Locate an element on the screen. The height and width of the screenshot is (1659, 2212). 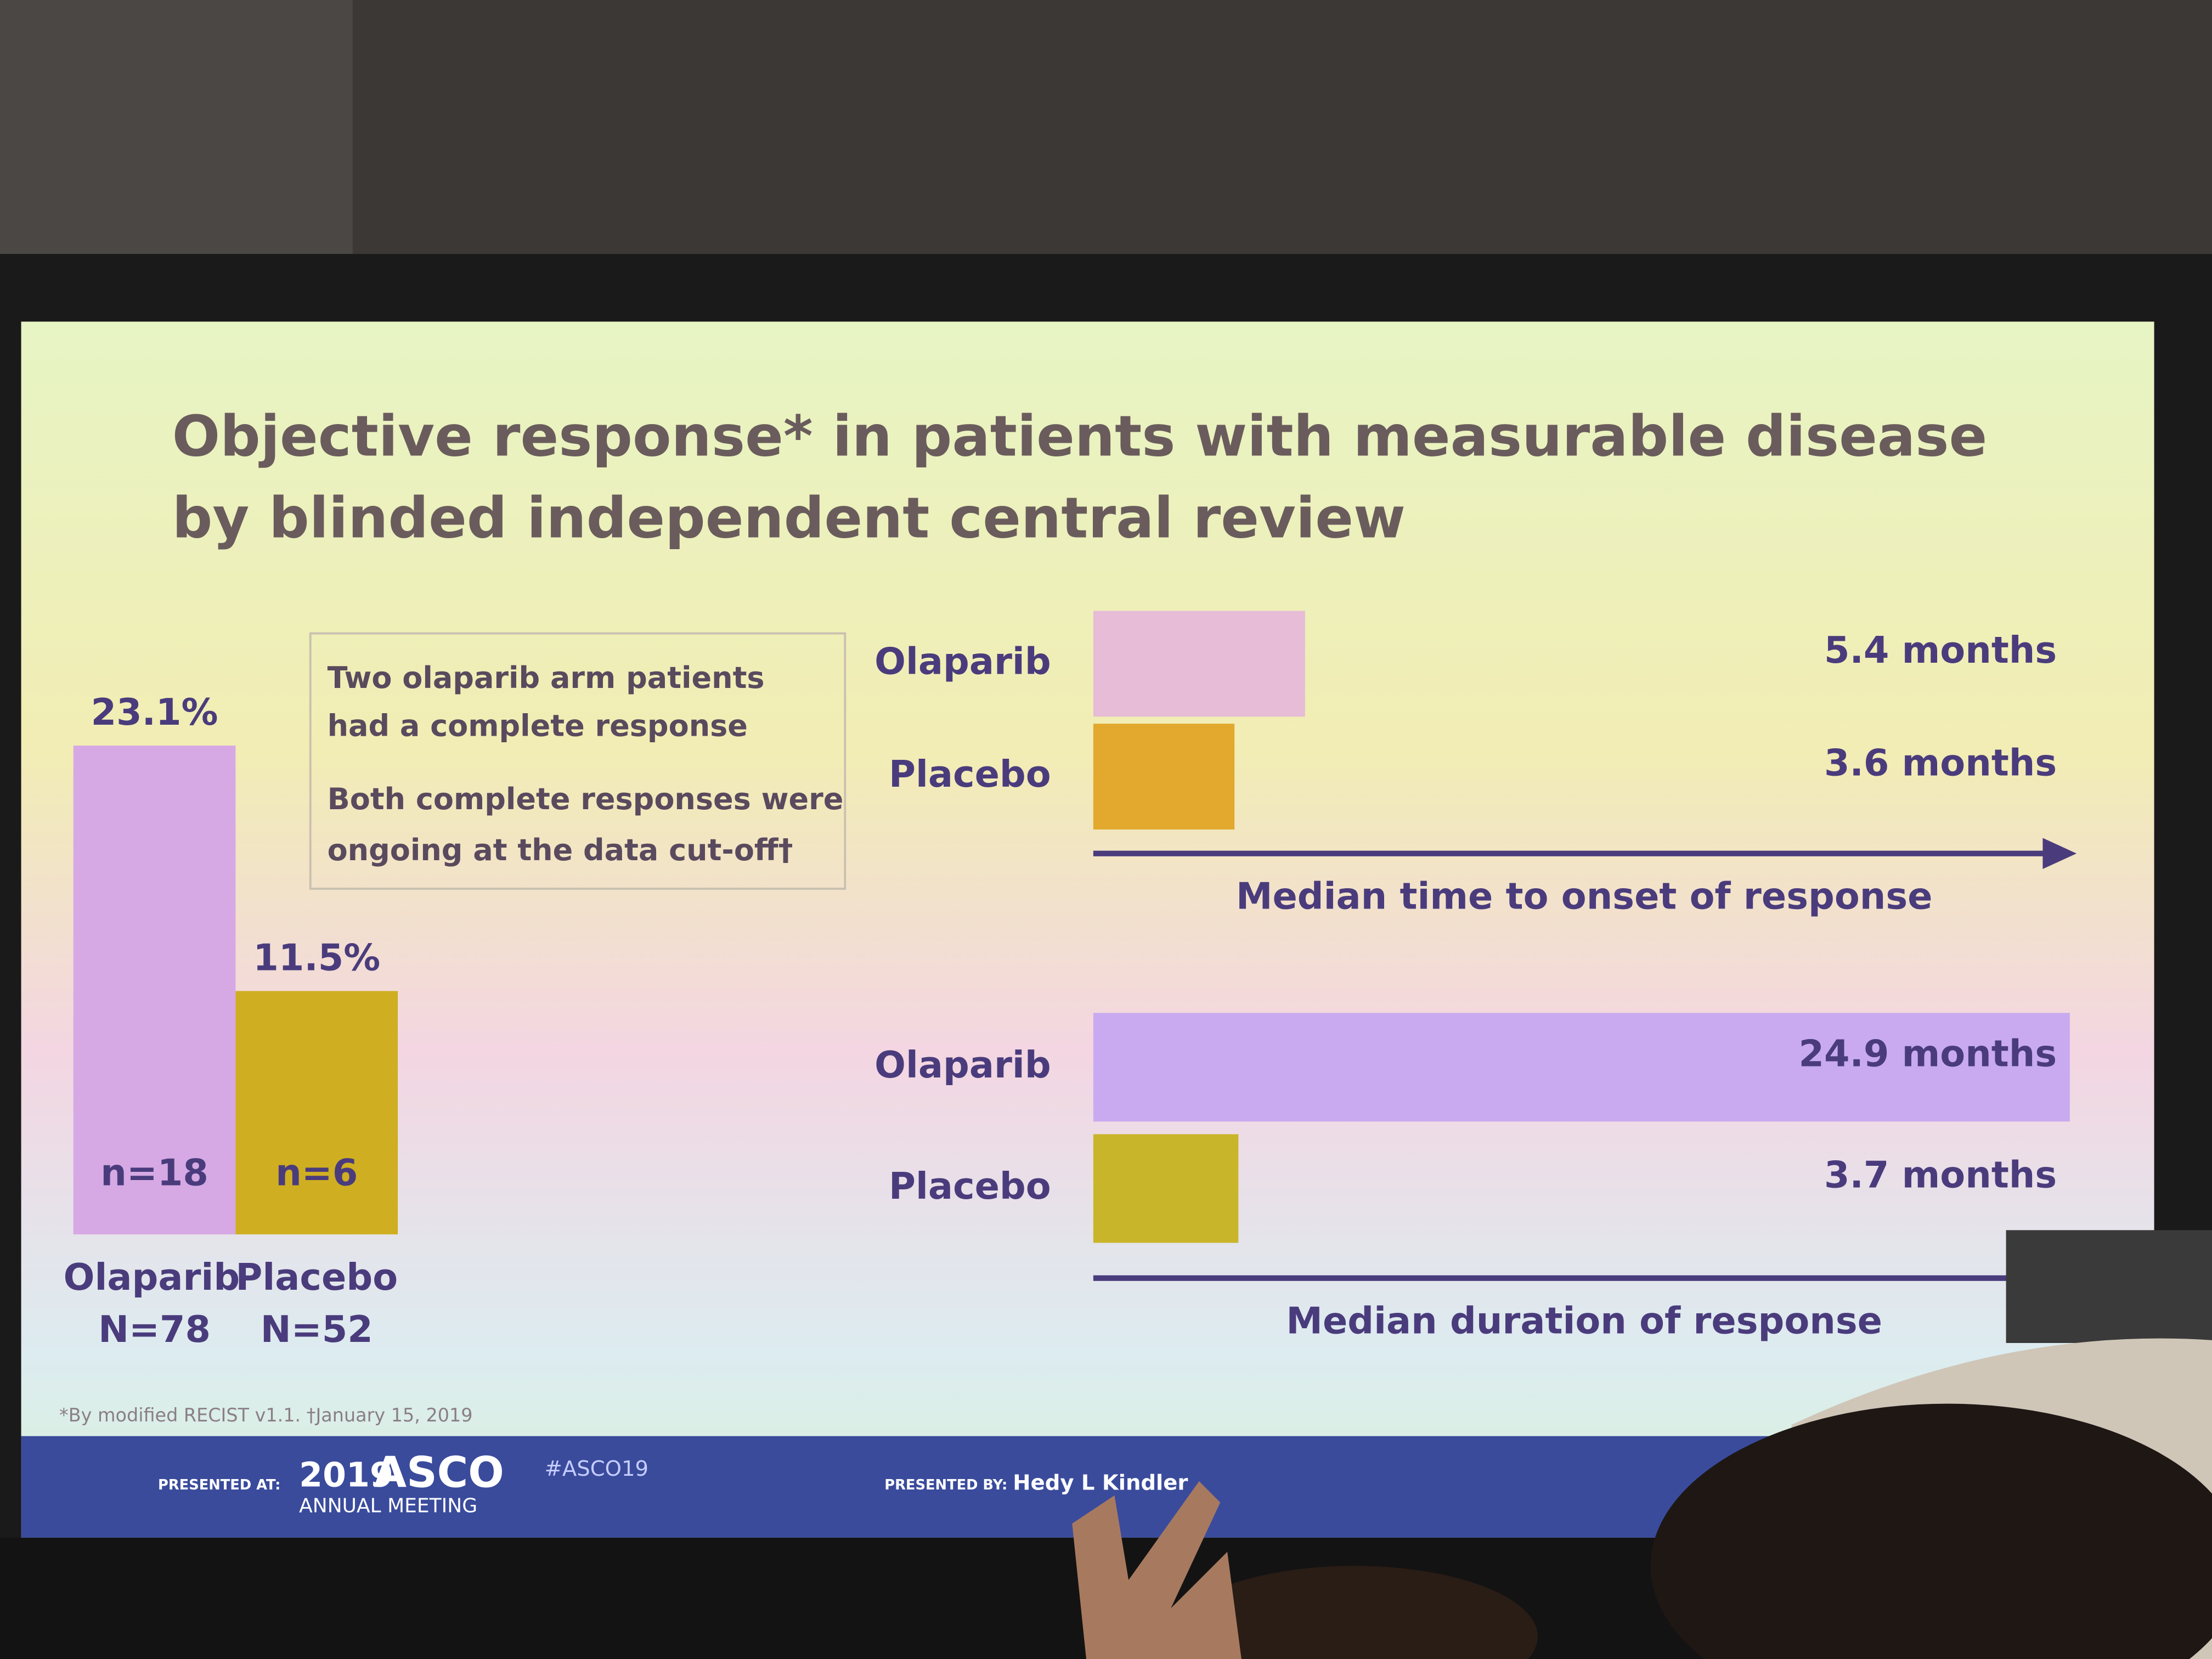
axis-label: Median duration of response is located at coordinates (1584, 1321).